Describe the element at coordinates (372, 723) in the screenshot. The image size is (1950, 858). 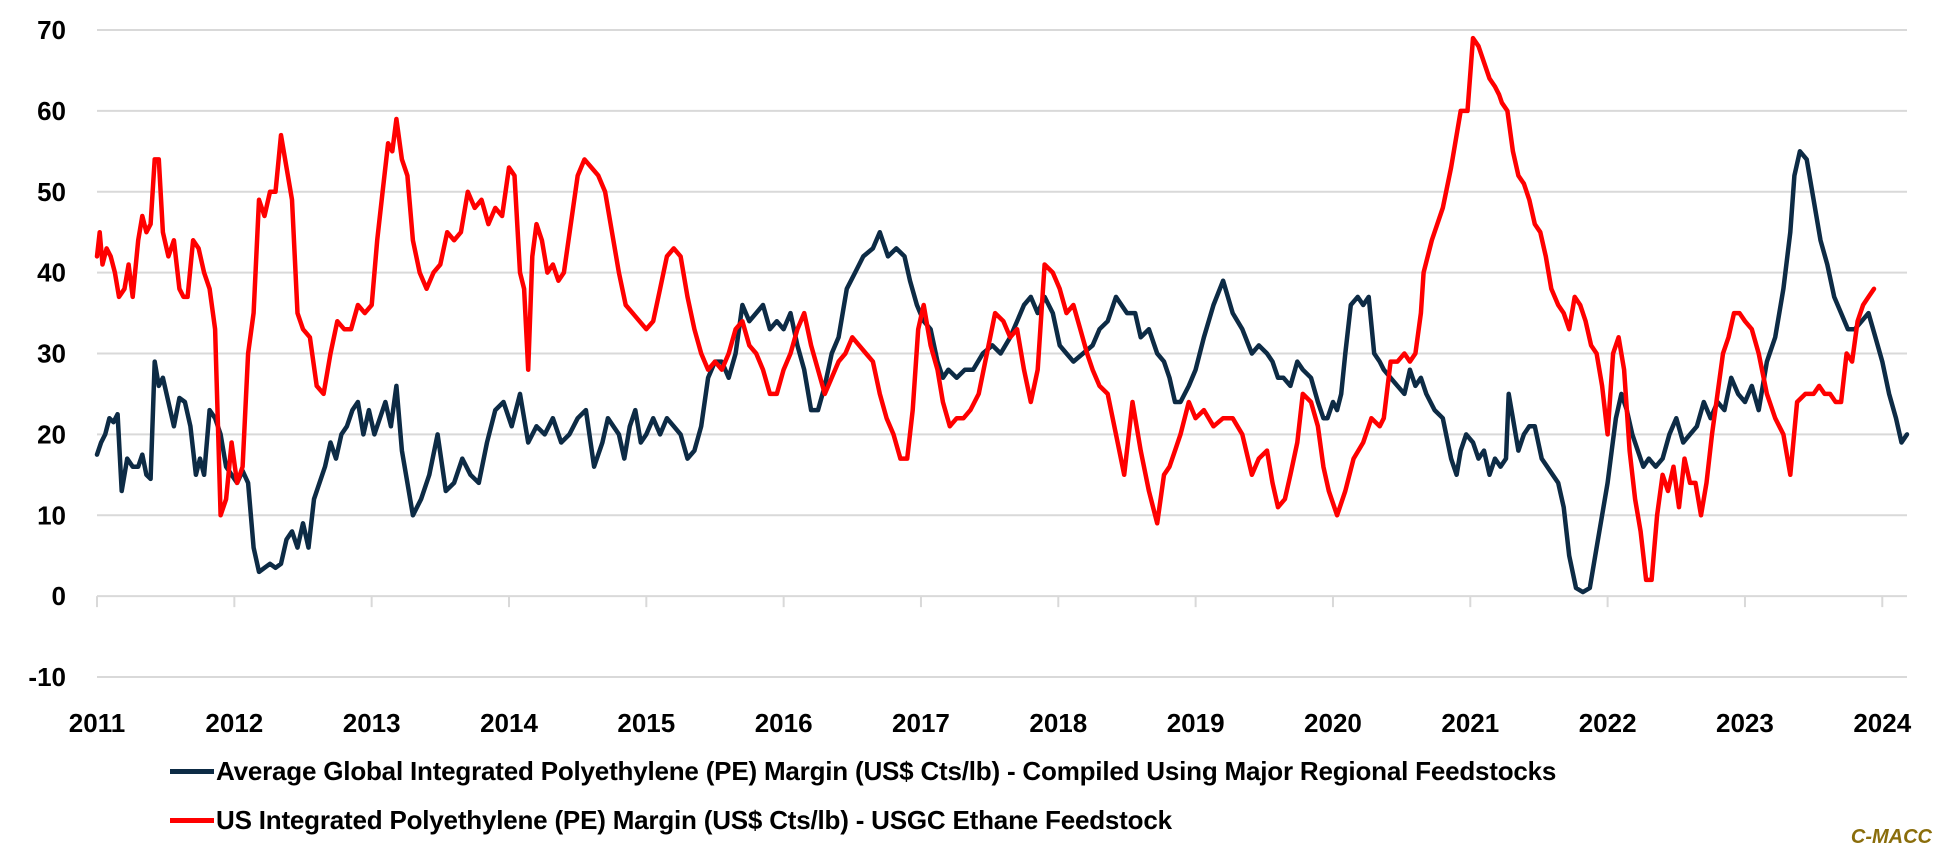
I see `x-tick-label: 2013` at that location.